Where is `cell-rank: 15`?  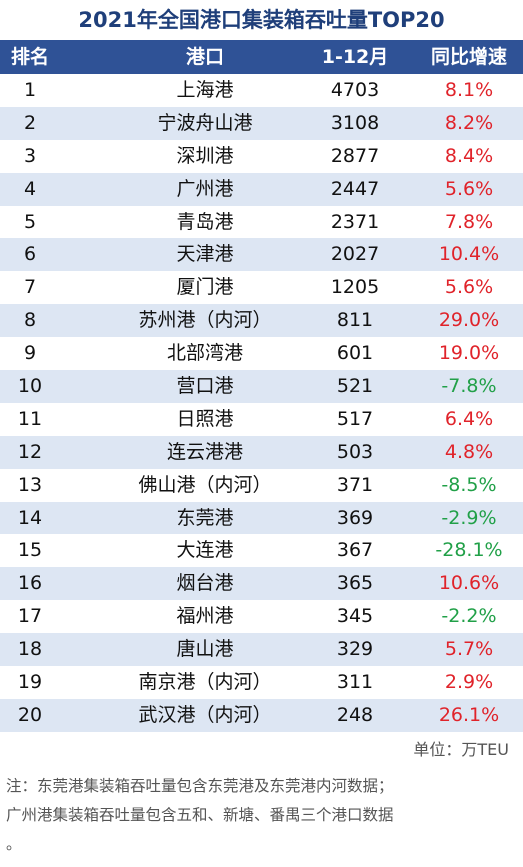 cell-rank: 15 is located at coordinates (30, 550).